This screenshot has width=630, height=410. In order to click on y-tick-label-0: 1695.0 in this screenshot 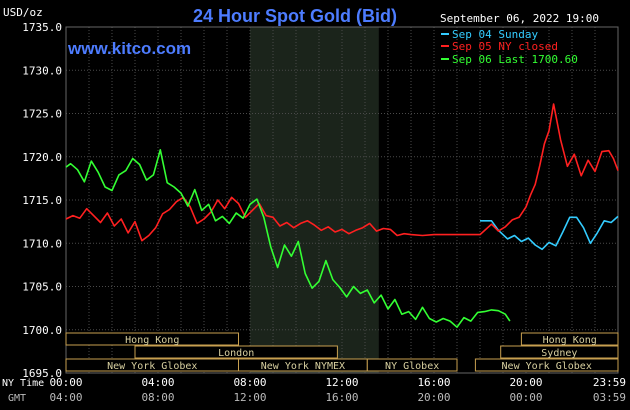, I will do `click(42, 373)`.